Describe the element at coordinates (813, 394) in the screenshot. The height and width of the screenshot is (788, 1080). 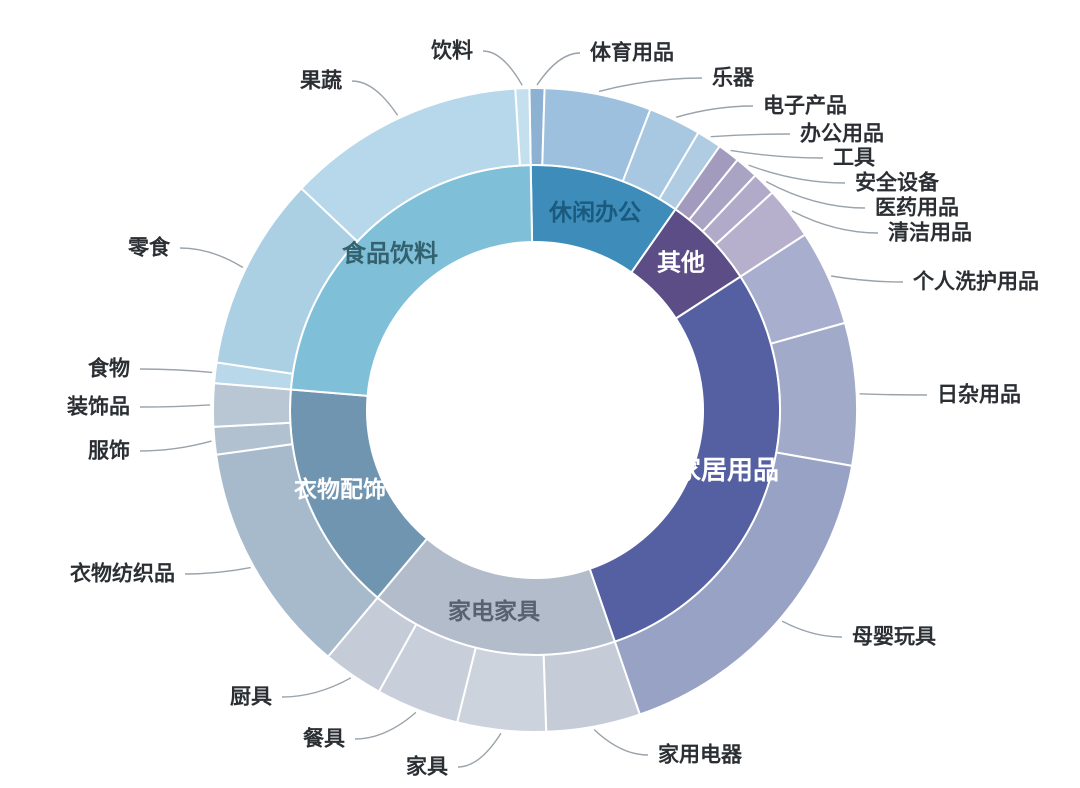
I see `segment-daily-sundries` at that location.